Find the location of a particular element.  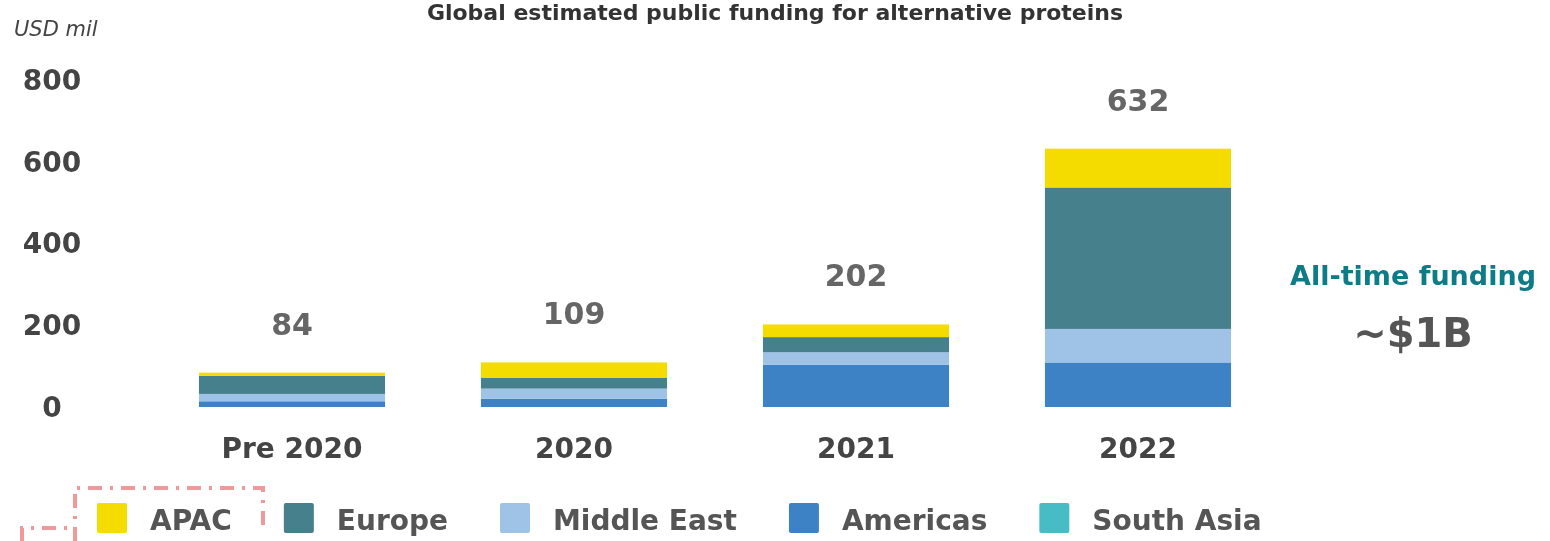

total-label: 632 is located at coordinates (1138, 100).